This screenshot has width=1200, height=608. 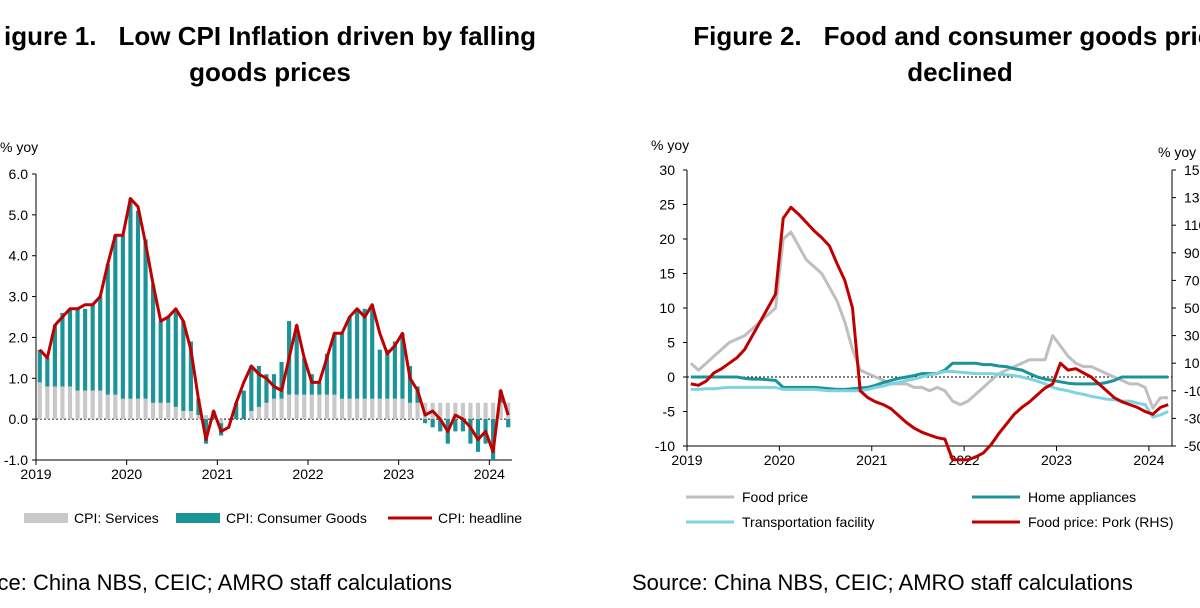 I want to click on y-tick-label-left: -10, so click(x=665, y=446).